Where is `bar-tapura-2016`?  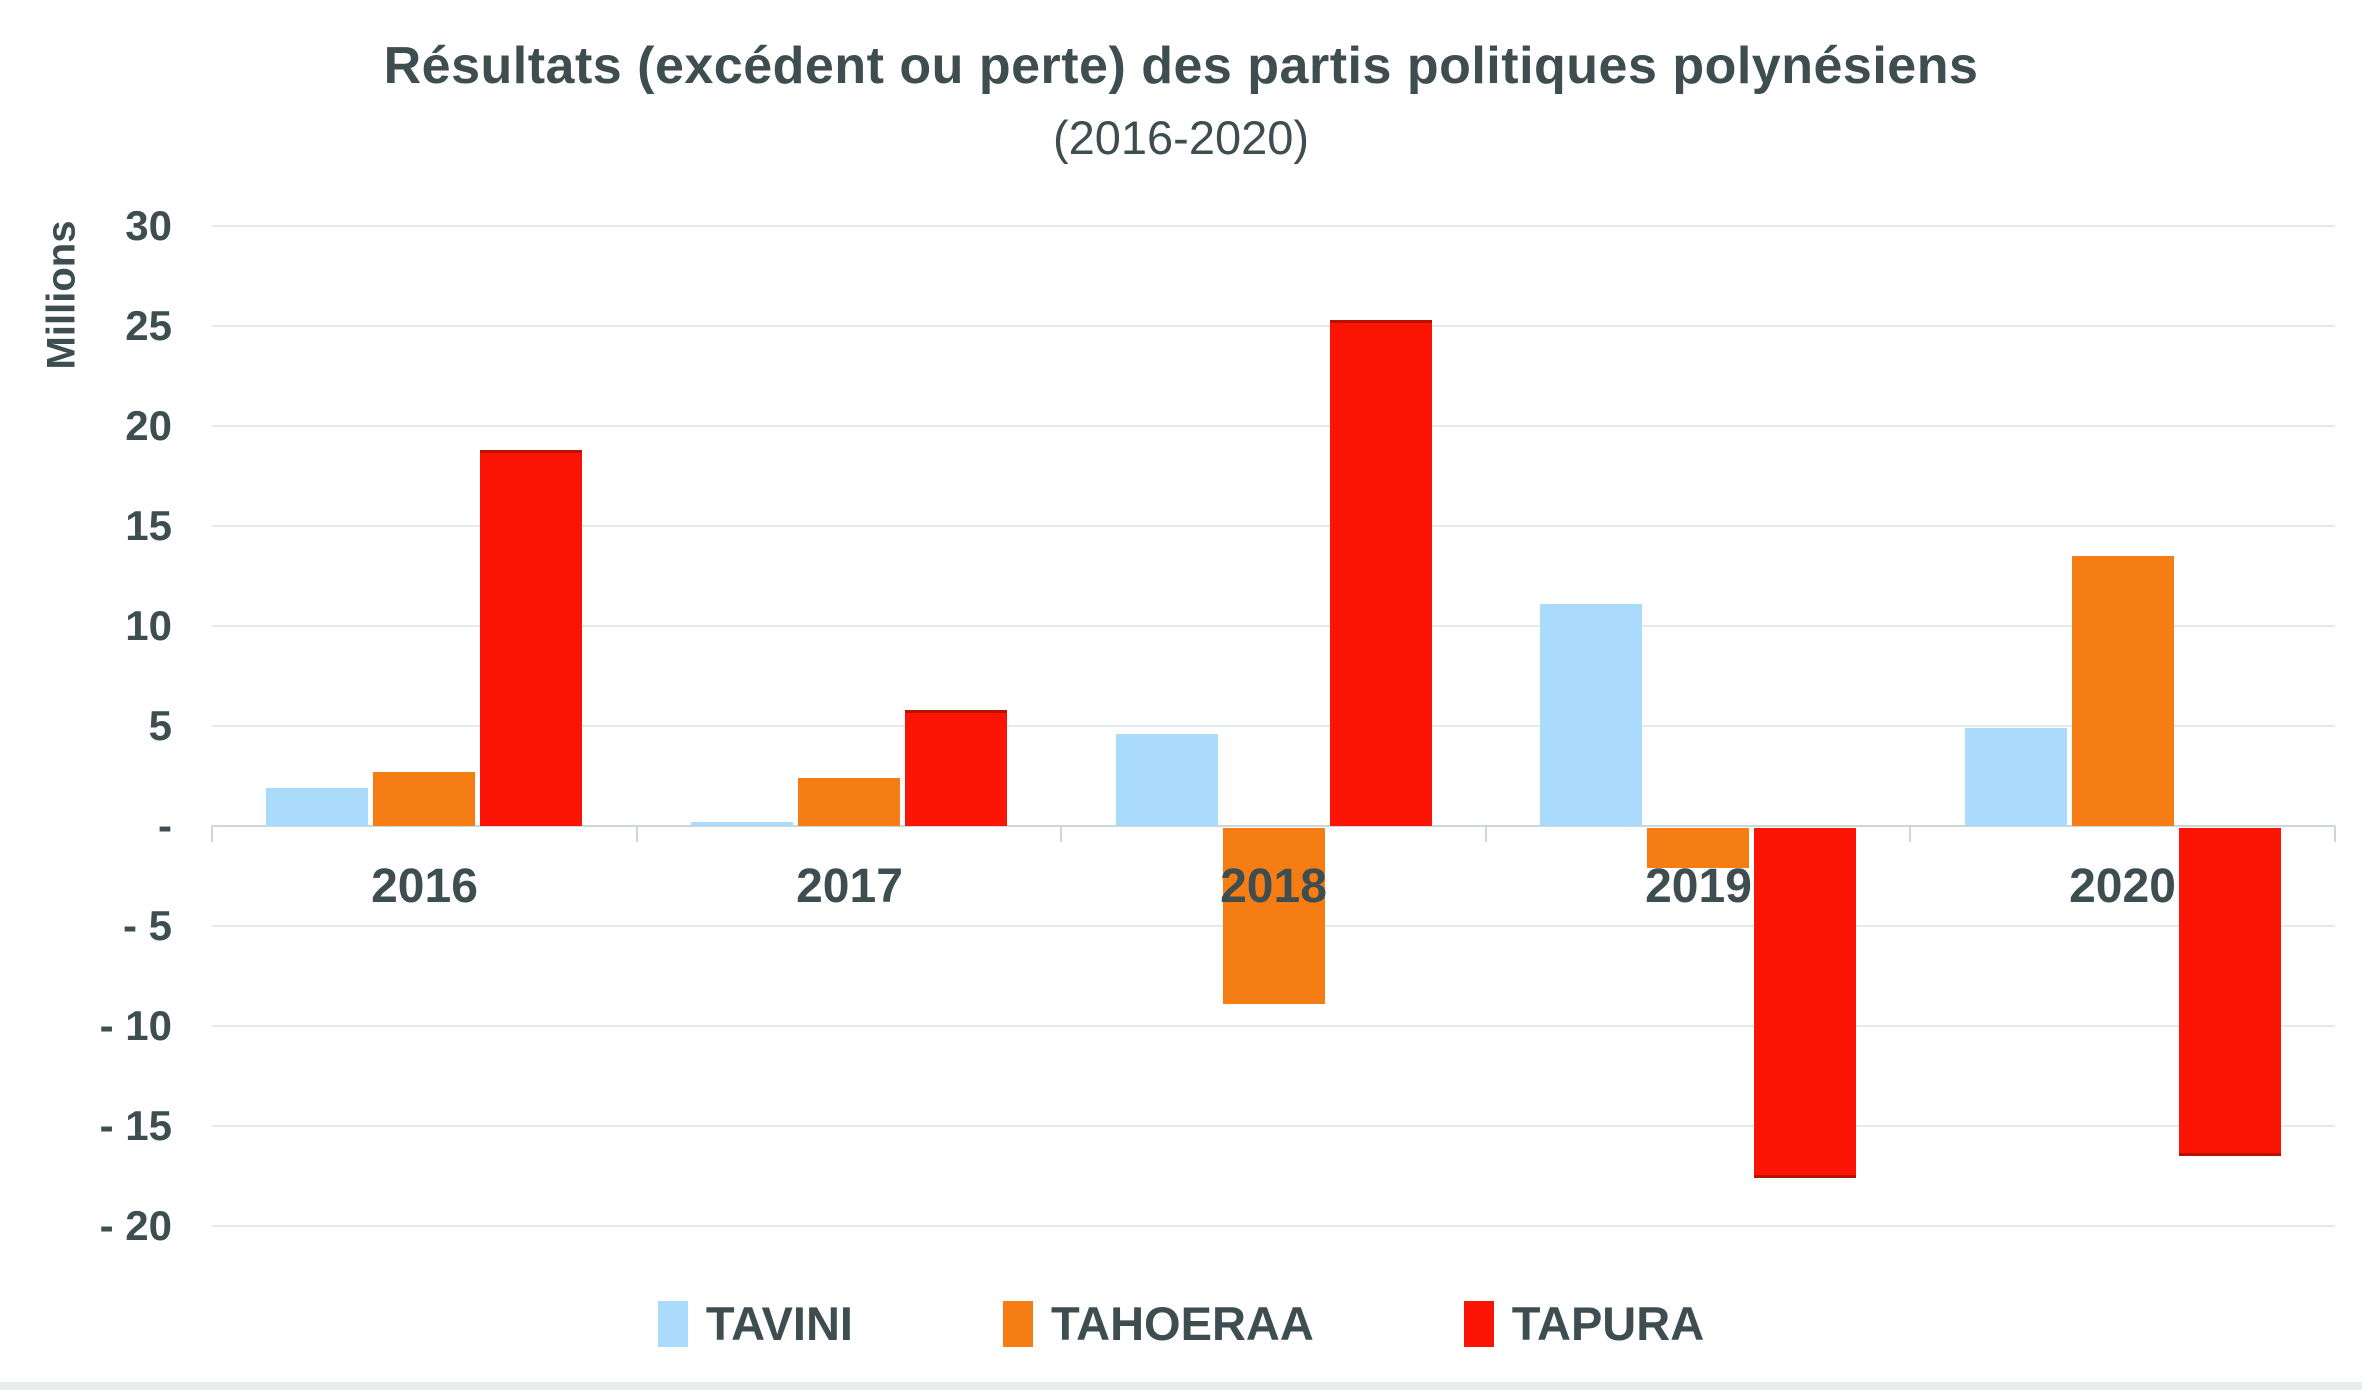 bar-tapura-2016 is located at coordinates (531, 638).